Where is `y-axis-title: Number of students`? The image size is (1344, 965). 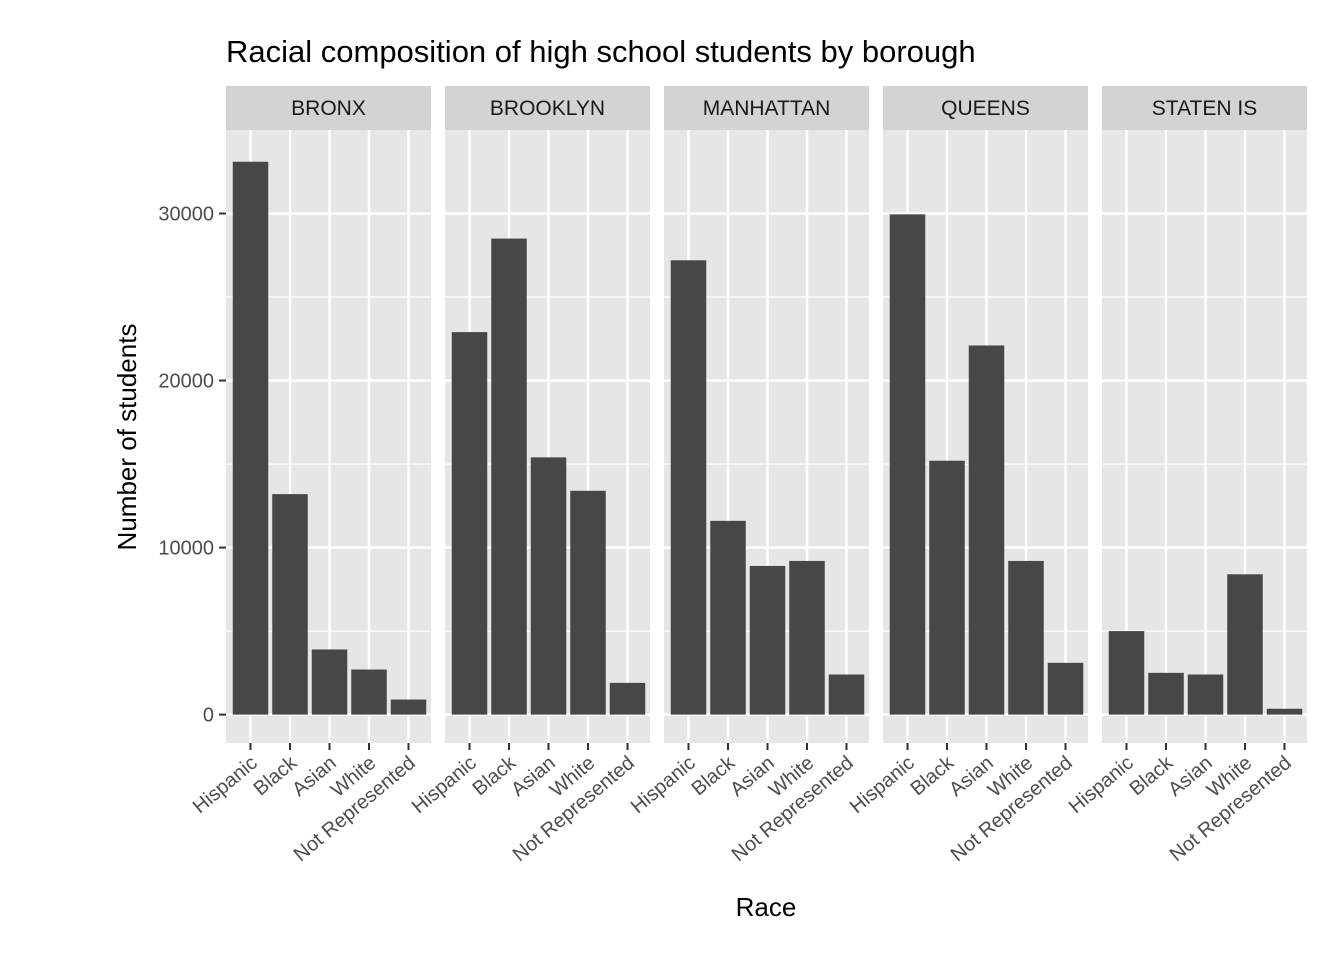 y-axis-title: Number of students is located at coordinates (127, 437).